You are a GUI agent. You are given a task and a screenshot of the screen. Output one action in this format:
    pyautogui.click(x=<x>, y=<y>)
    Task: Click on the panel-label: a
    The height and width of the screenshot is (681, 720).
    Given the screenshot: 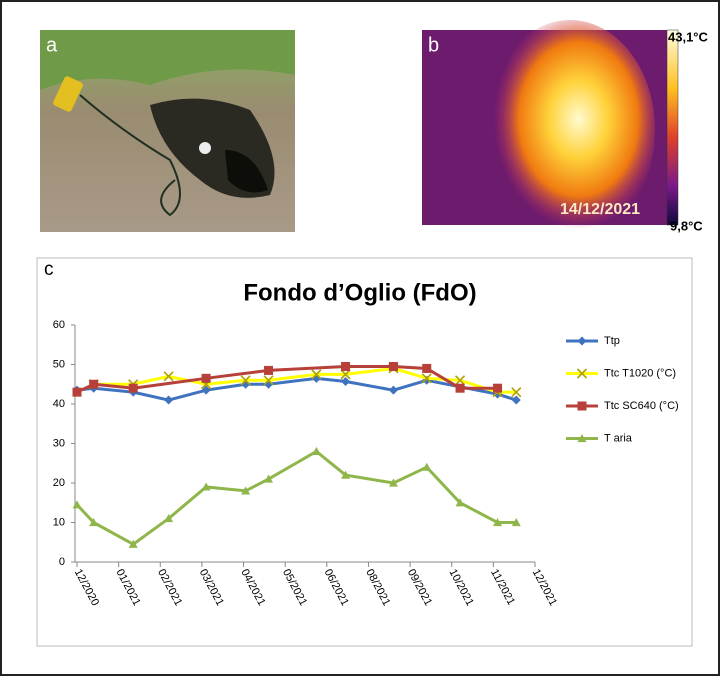 What is the action you would take?
    pyautogui.click(x=52, y=45)
    